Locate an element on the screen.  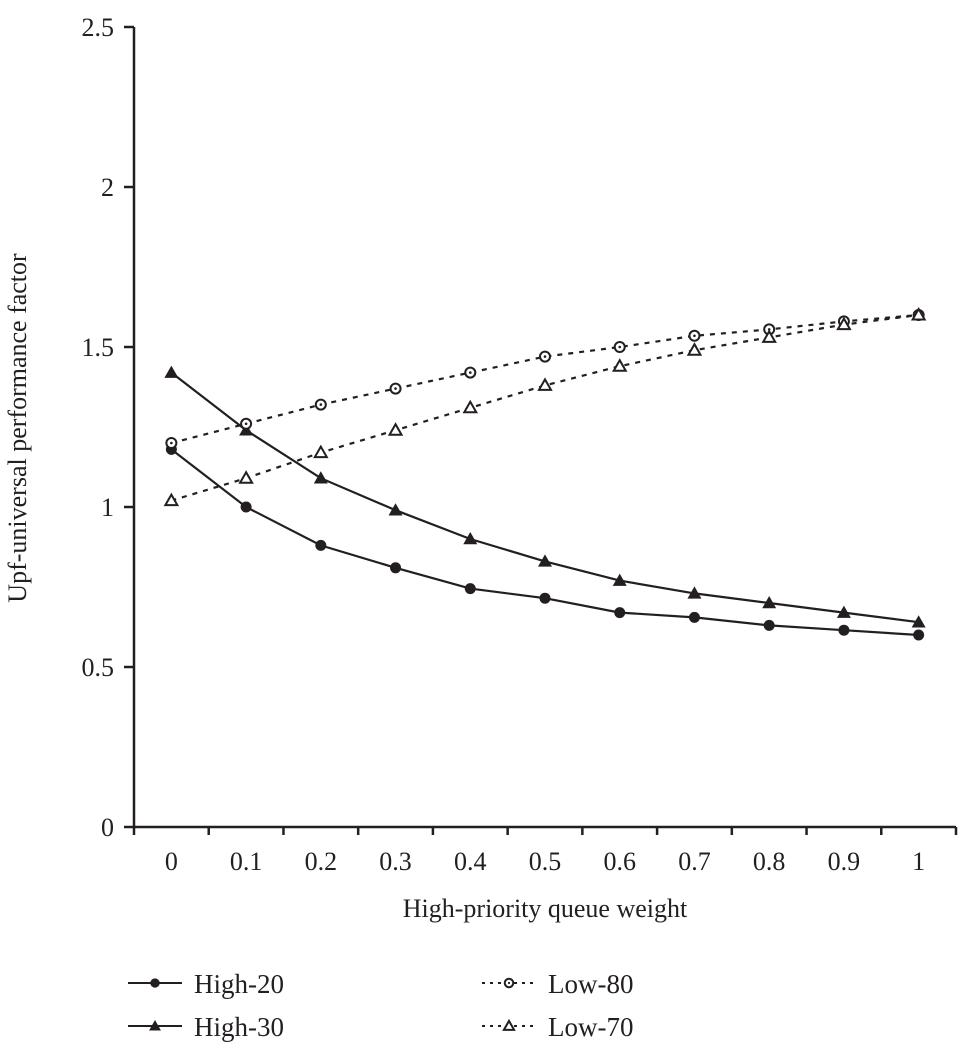
legend-item-low-80: Low-80 is located at coordinates (557, 984).